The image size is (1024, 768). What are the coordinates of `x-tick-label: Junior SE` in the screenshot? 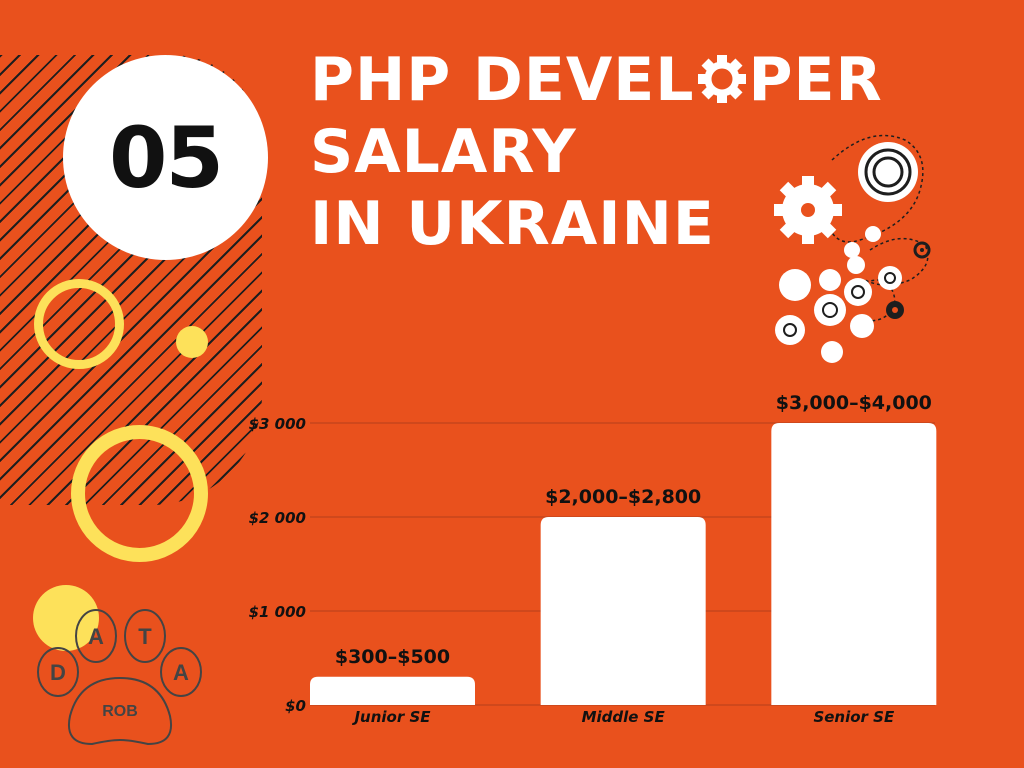 It's located at (391, 717).